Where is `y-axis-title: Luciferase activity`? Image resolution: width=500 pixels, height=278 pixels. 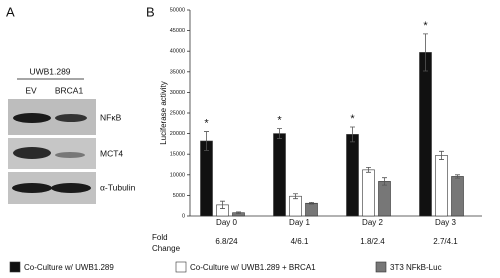 y-axis-title: Luciferase activity is located at coordinates (163, 113).